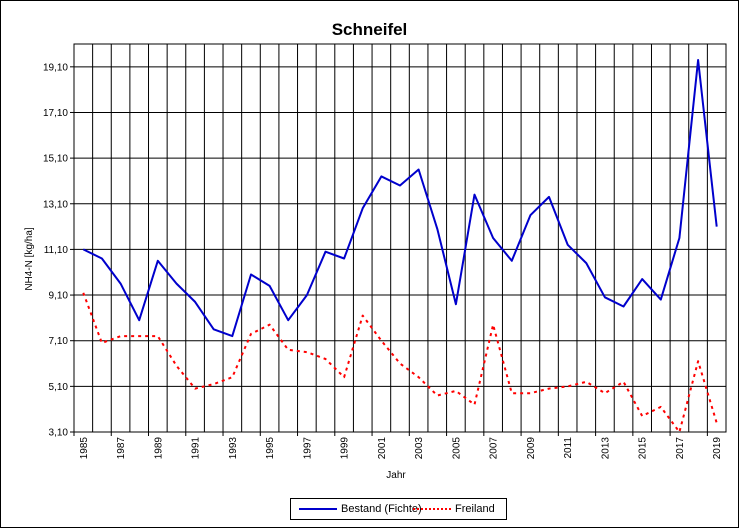  I want to click on y-tick-label: 7,10, so click(59, 341).